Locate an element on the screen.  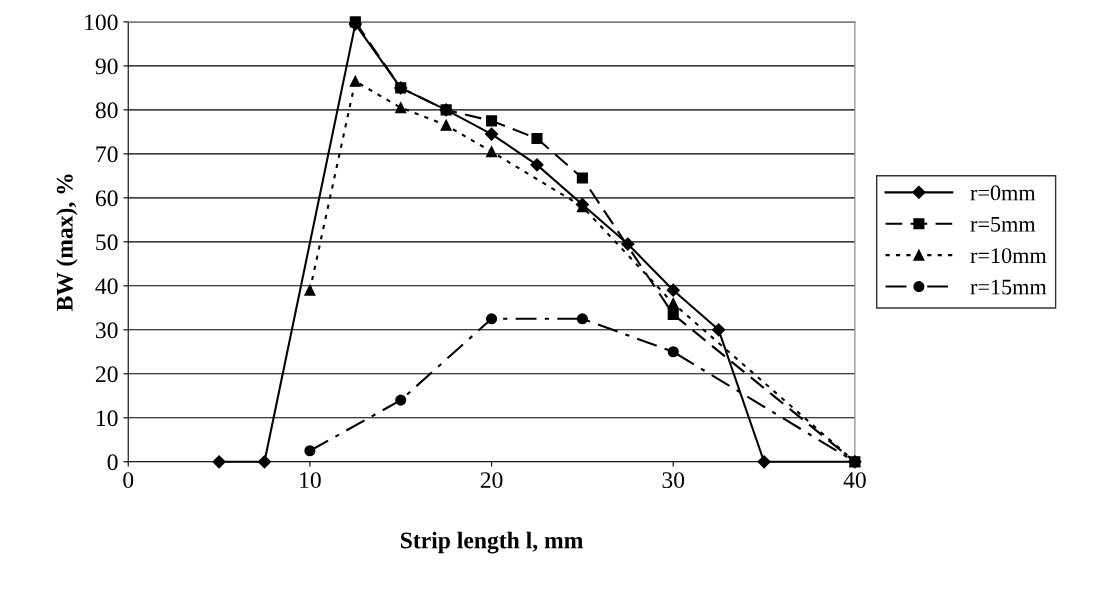
y-tick-label: 30 is located at coordinates (107, 330).